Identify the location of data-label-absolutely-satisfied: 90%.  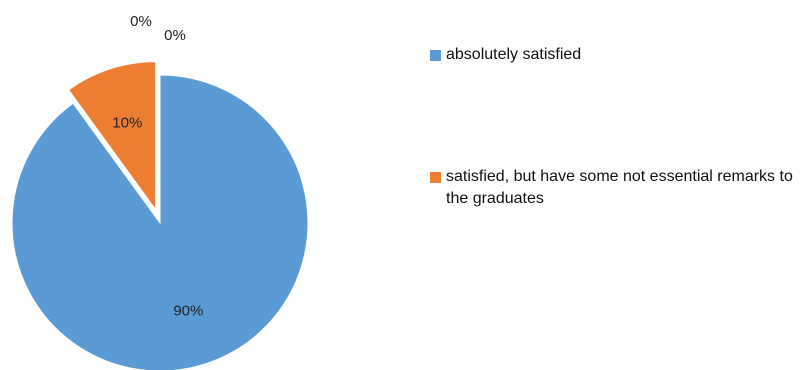
(188, 310).